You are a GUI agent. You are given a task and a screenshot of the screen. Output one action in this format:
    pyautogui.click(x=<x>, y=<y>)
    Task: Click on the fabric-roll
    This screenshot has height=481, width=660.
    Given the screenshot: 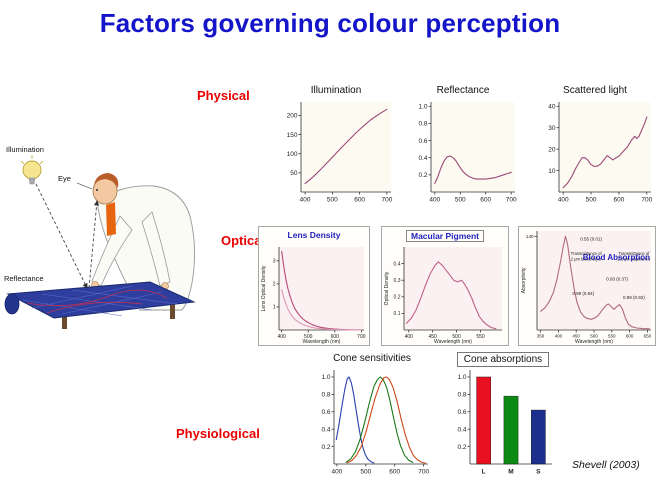 What is the action you would take?
    pyautogui.click(x=12, y=304)
    